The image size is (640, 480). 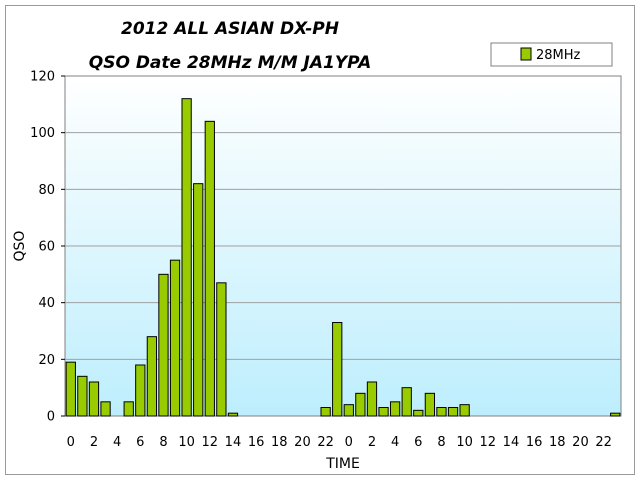 I want to click on legend-label: 28MHz, so click(x=558, y=55).